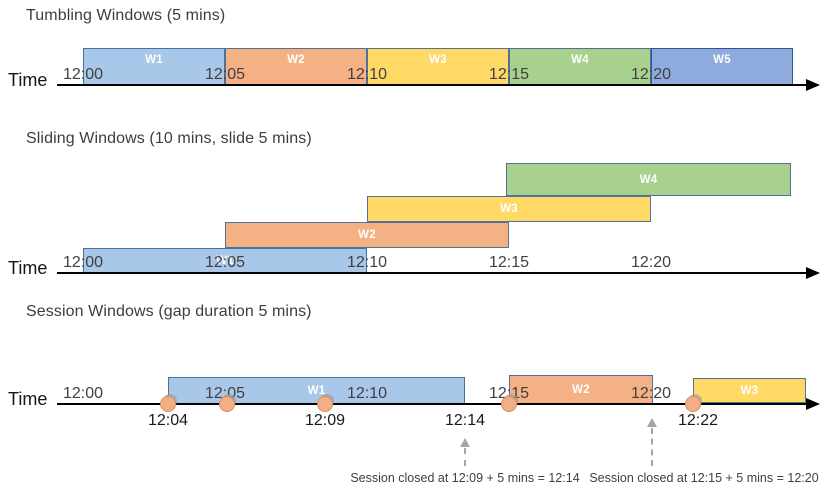 This screenshot has width=829, height=498. I want to click on event-time-label: 12:09, so click(325, 420).